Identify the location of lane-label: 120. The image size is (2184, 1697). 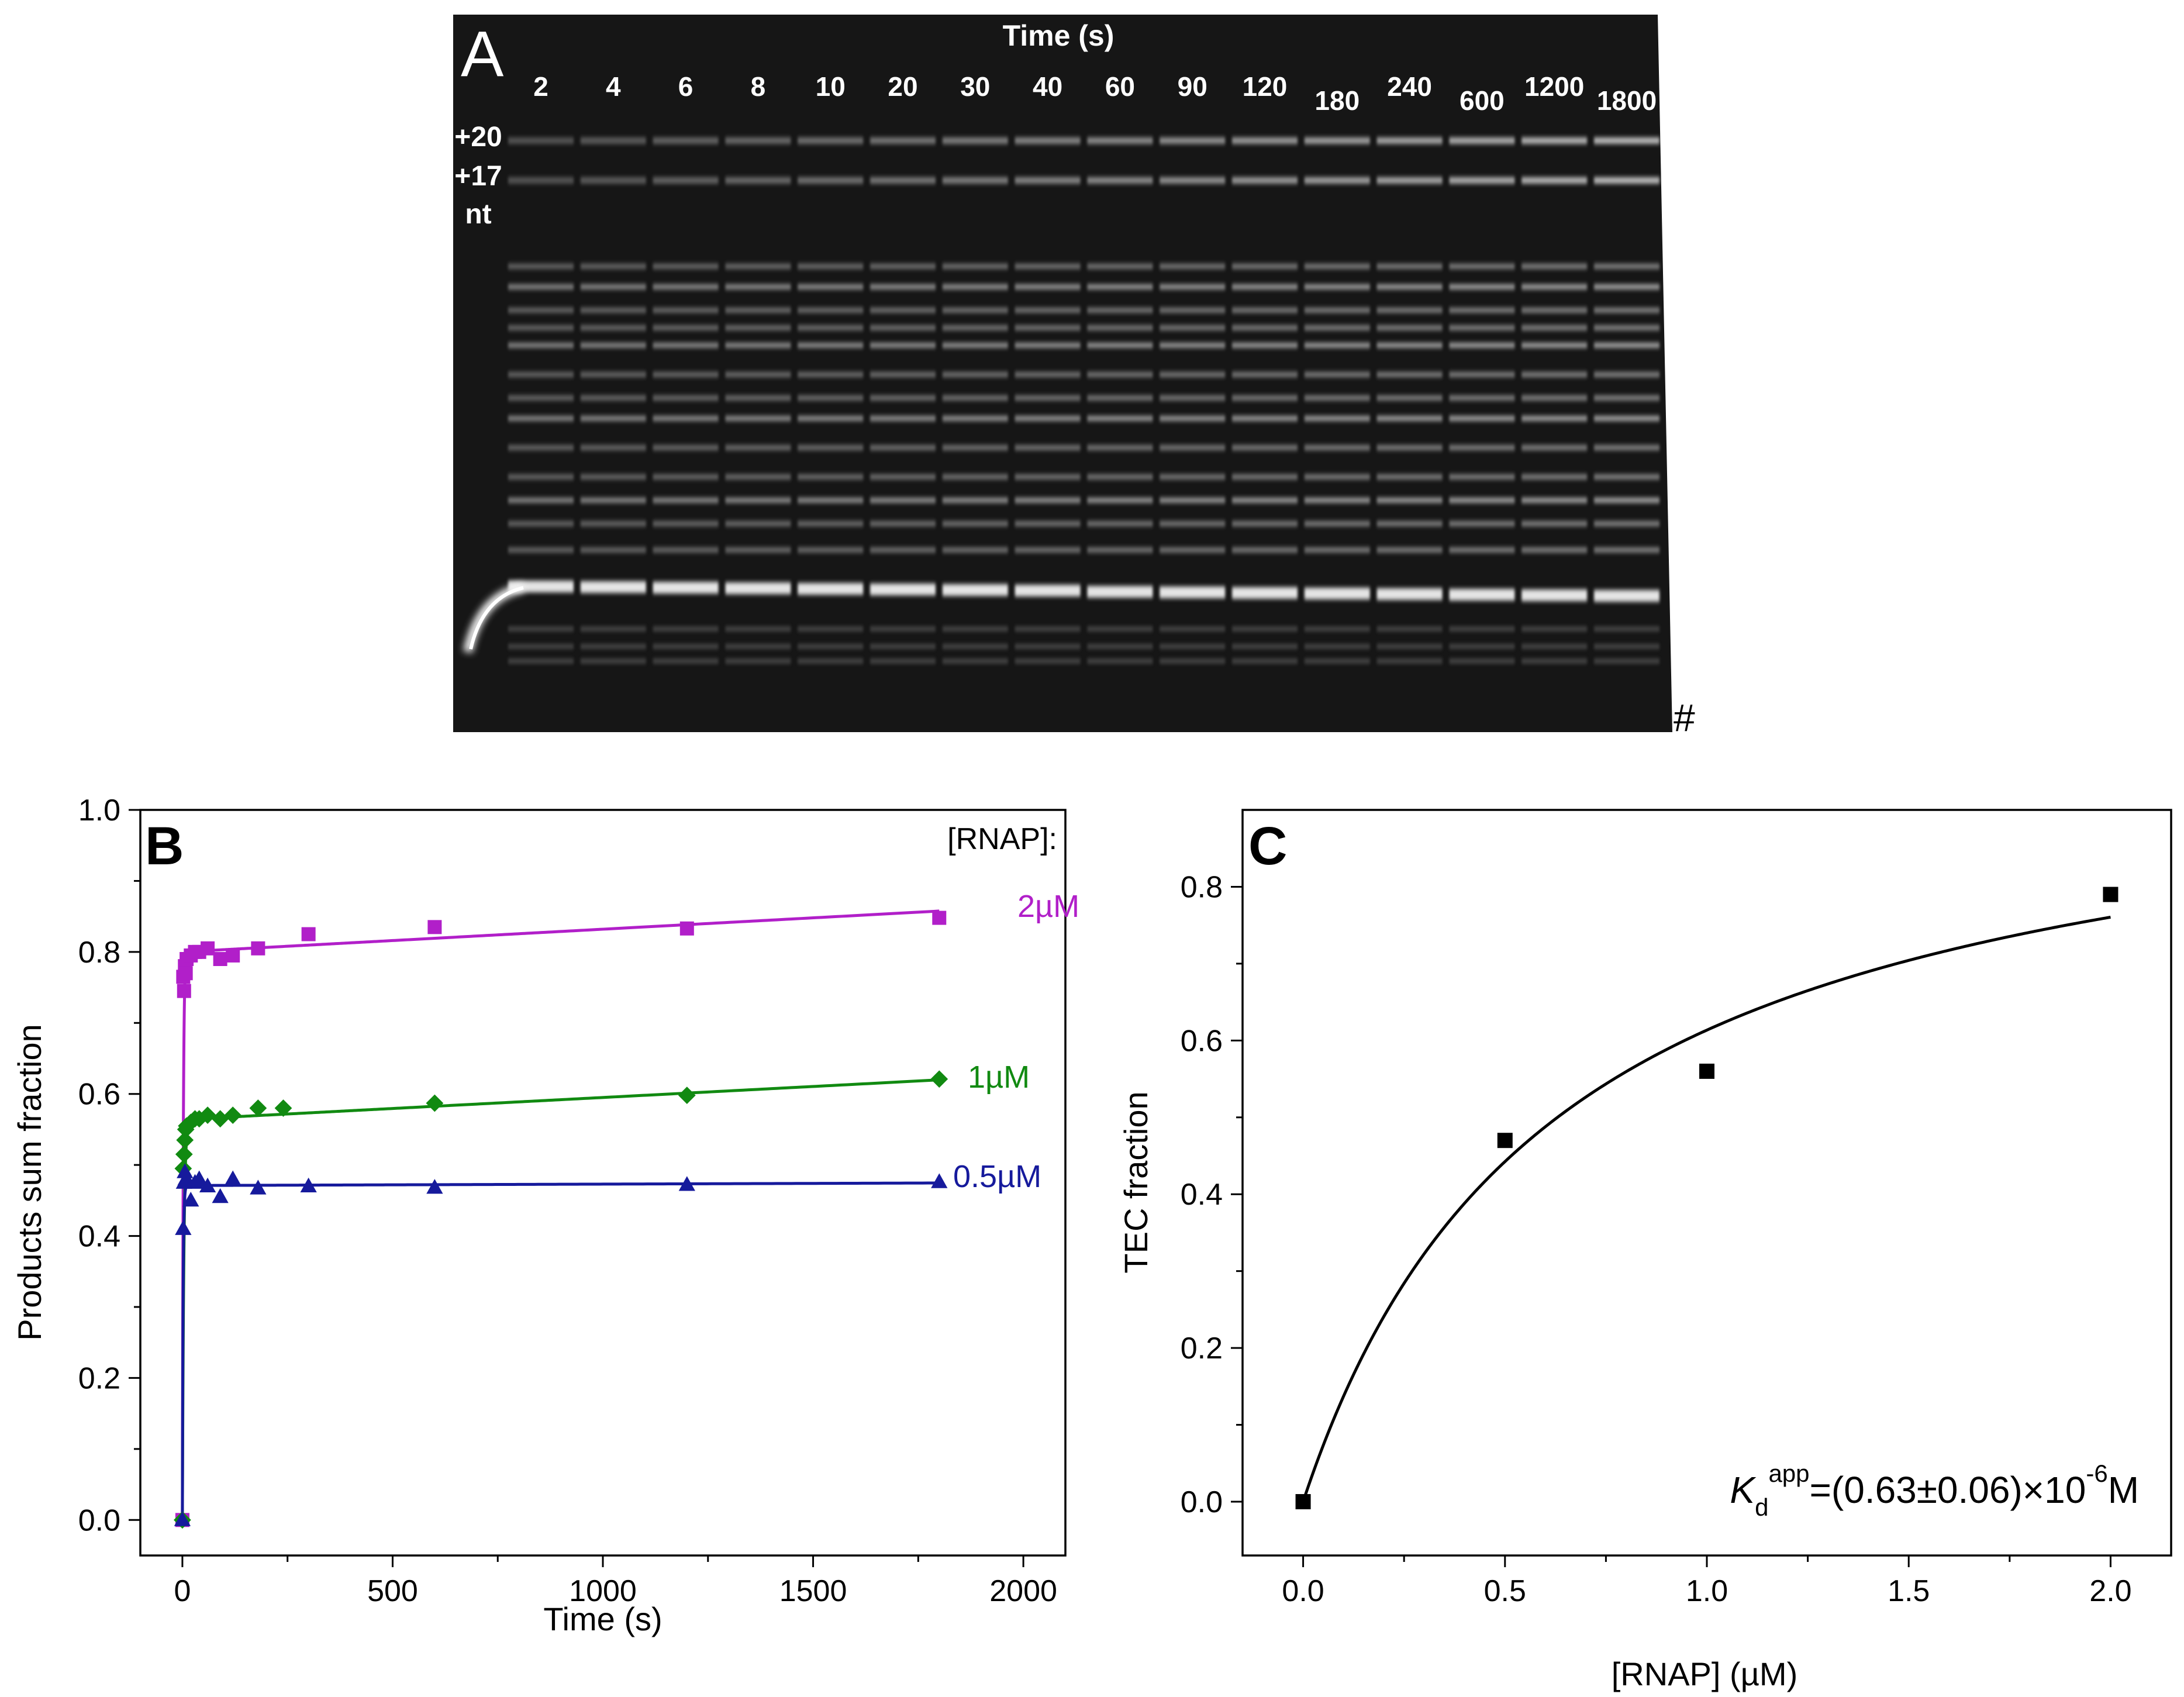
(1265, 86).